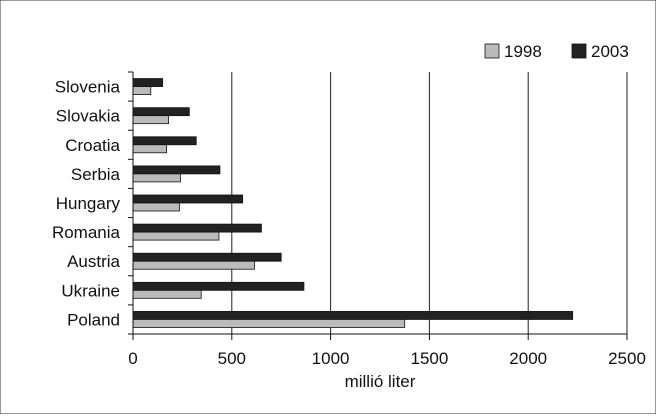 The image size is (656, 419). Describe the element at coordinates (88, 116) in the screenshot. I see `category-label: Slovakia` at that location.